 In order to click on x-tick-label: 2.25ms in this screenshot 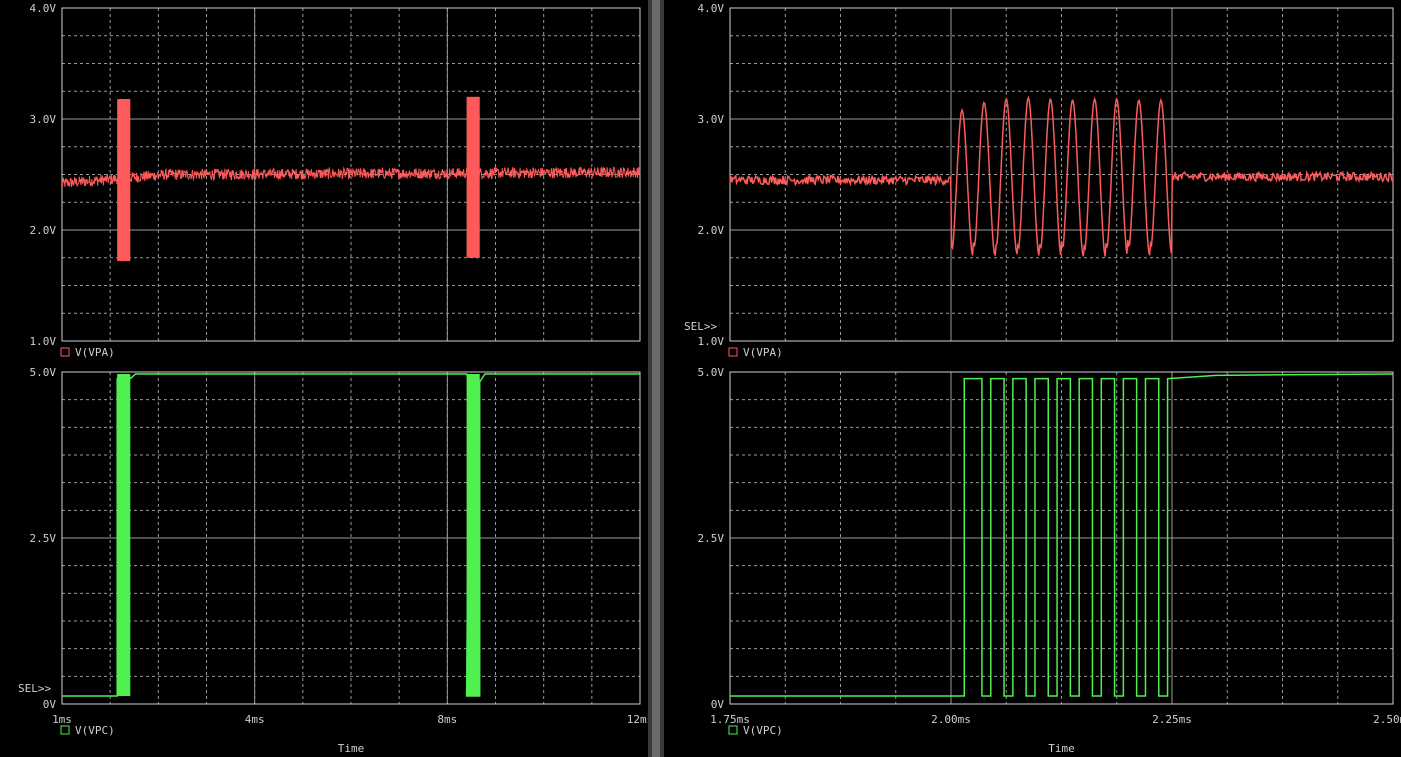, I will do `click(1172, 719)`.